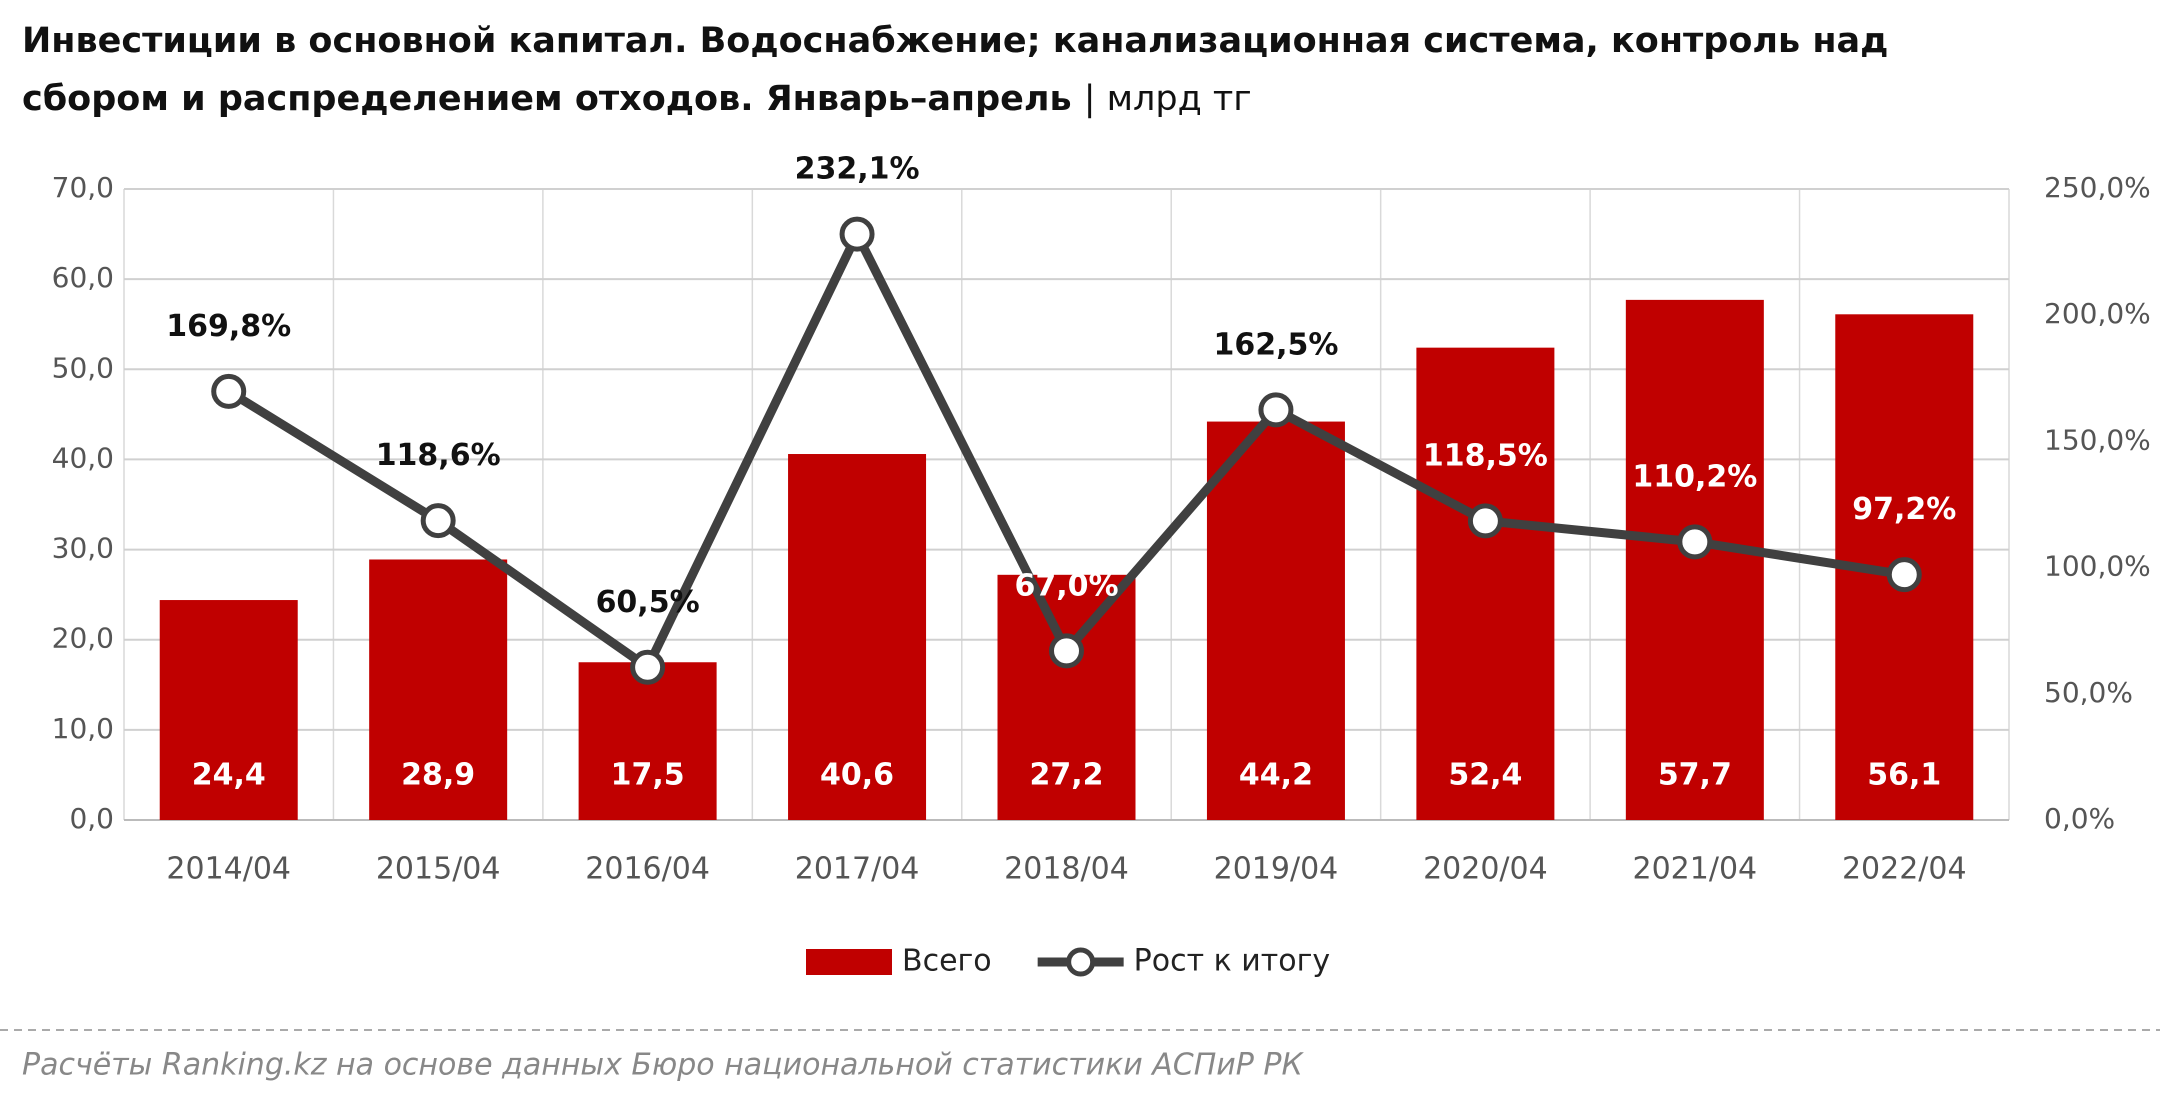 The width and height of the screenshot is (2160, 1102). Describe the element at coordinates (438, 775) in the screenshot. I see `bar-value-label: 28,9` at that location.